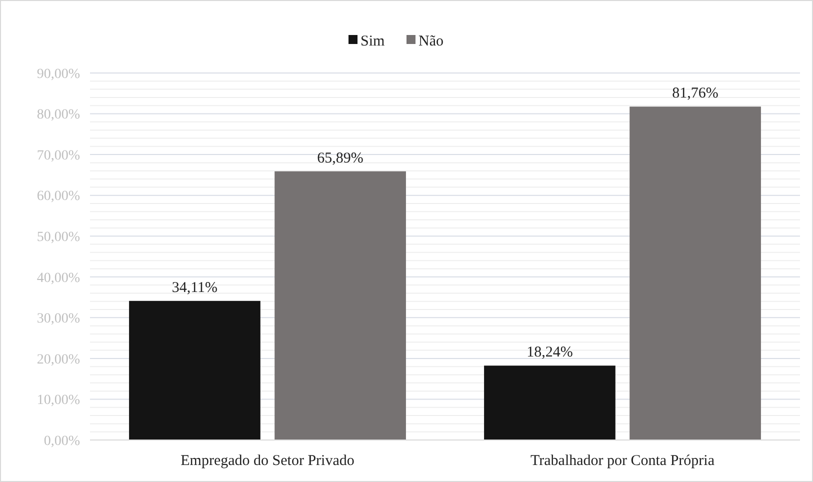 The height and width of the screenshot is (482, 813). Describe the element at coordinates (62, 441) in the screenshot. I see `y-tick-label: 0,00%` at that location.